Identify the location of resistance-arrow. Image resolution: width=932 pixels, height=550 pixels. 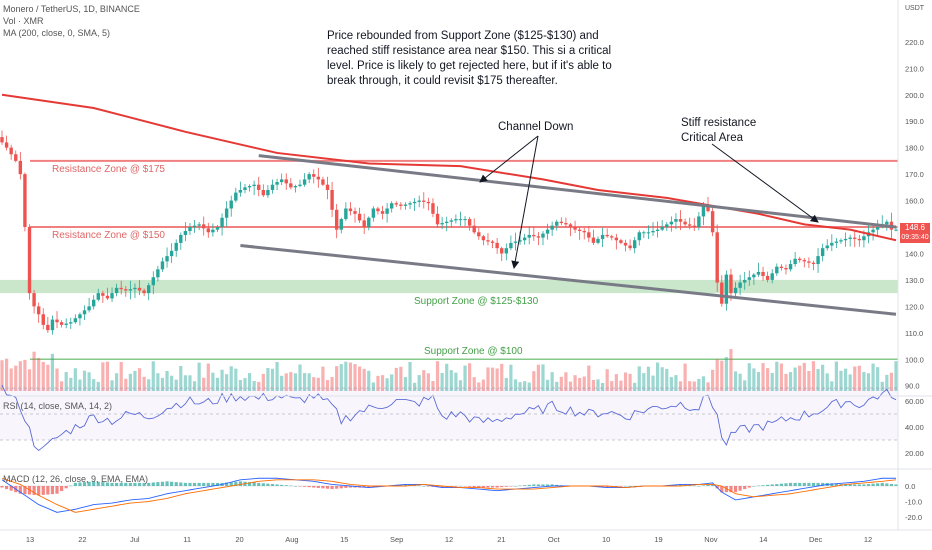
(765, 183).